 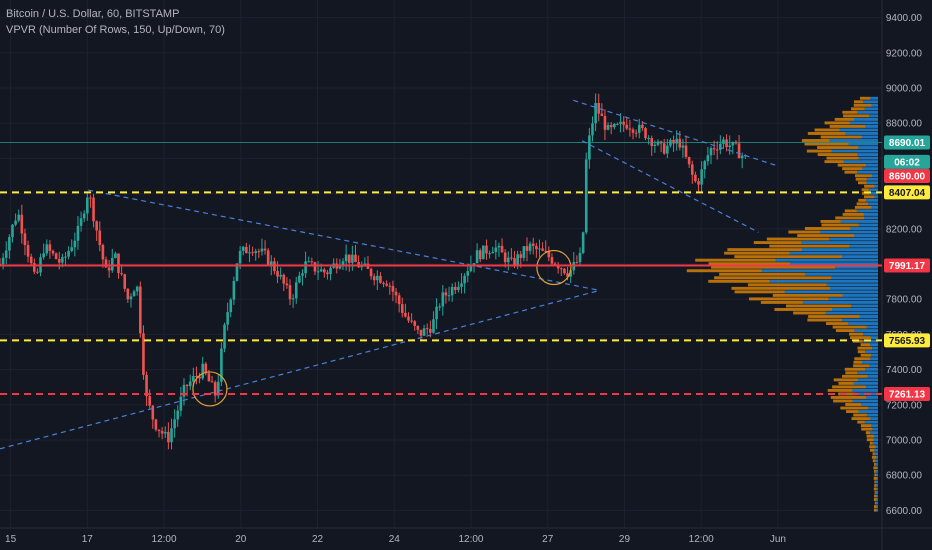 I want to click on y-tick-label: 6600.00, so click(x=904, y=511).